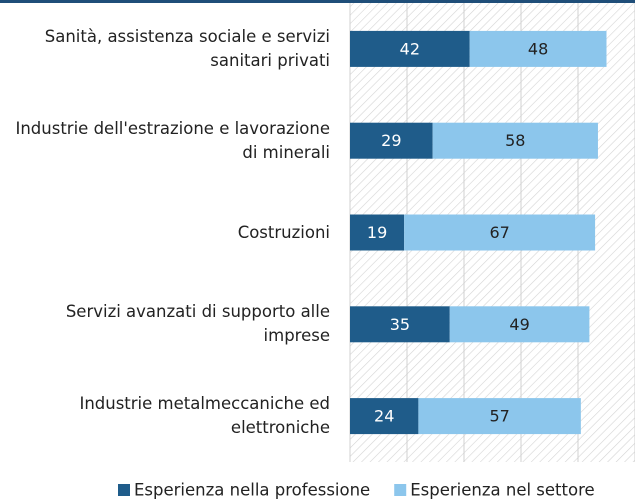 This screenshot has height=500, width=635. I want to click on data-label: 49, so click(519, 324).